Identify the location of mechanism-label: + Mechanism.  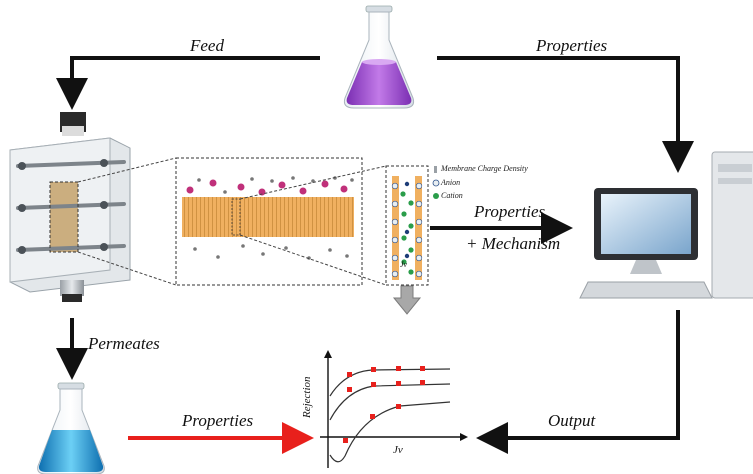
(513, 243).